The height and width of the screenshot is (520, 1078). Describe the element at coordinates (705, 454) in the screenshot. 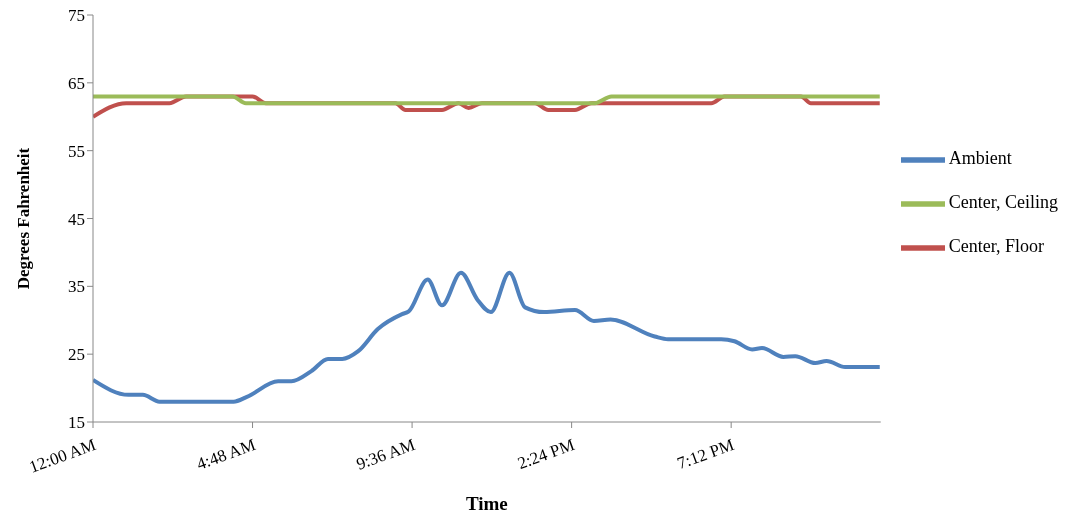

I see `x-tick-label: 7:12 PM` at that location.